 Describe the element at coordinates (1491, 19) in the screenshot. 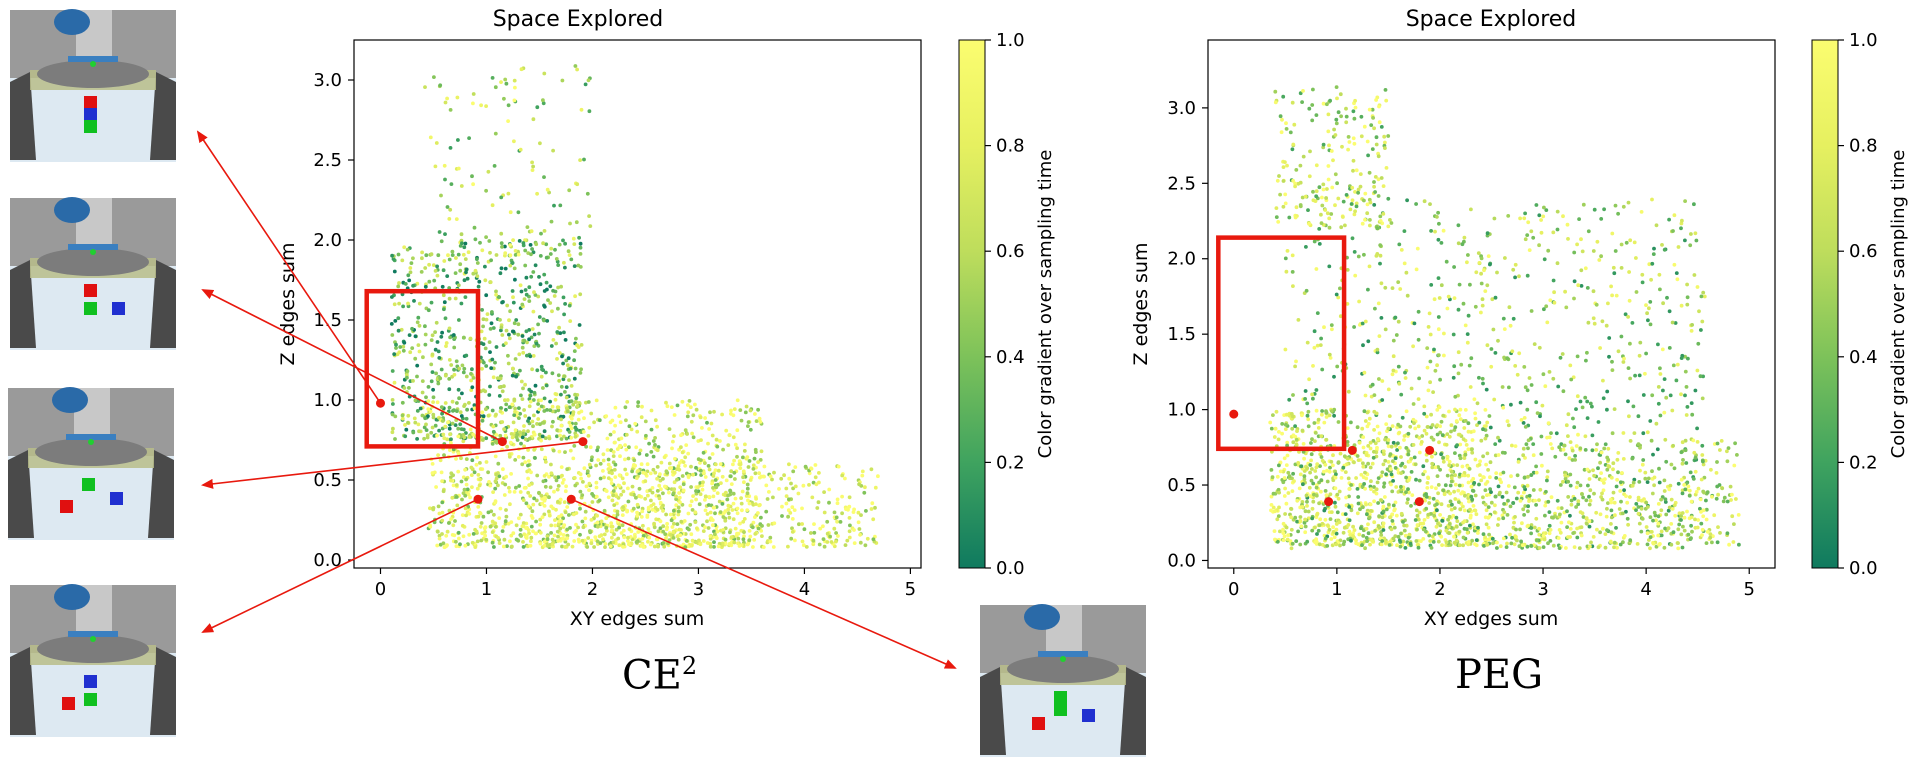

I see `chart-title: Space Explored` at that location.